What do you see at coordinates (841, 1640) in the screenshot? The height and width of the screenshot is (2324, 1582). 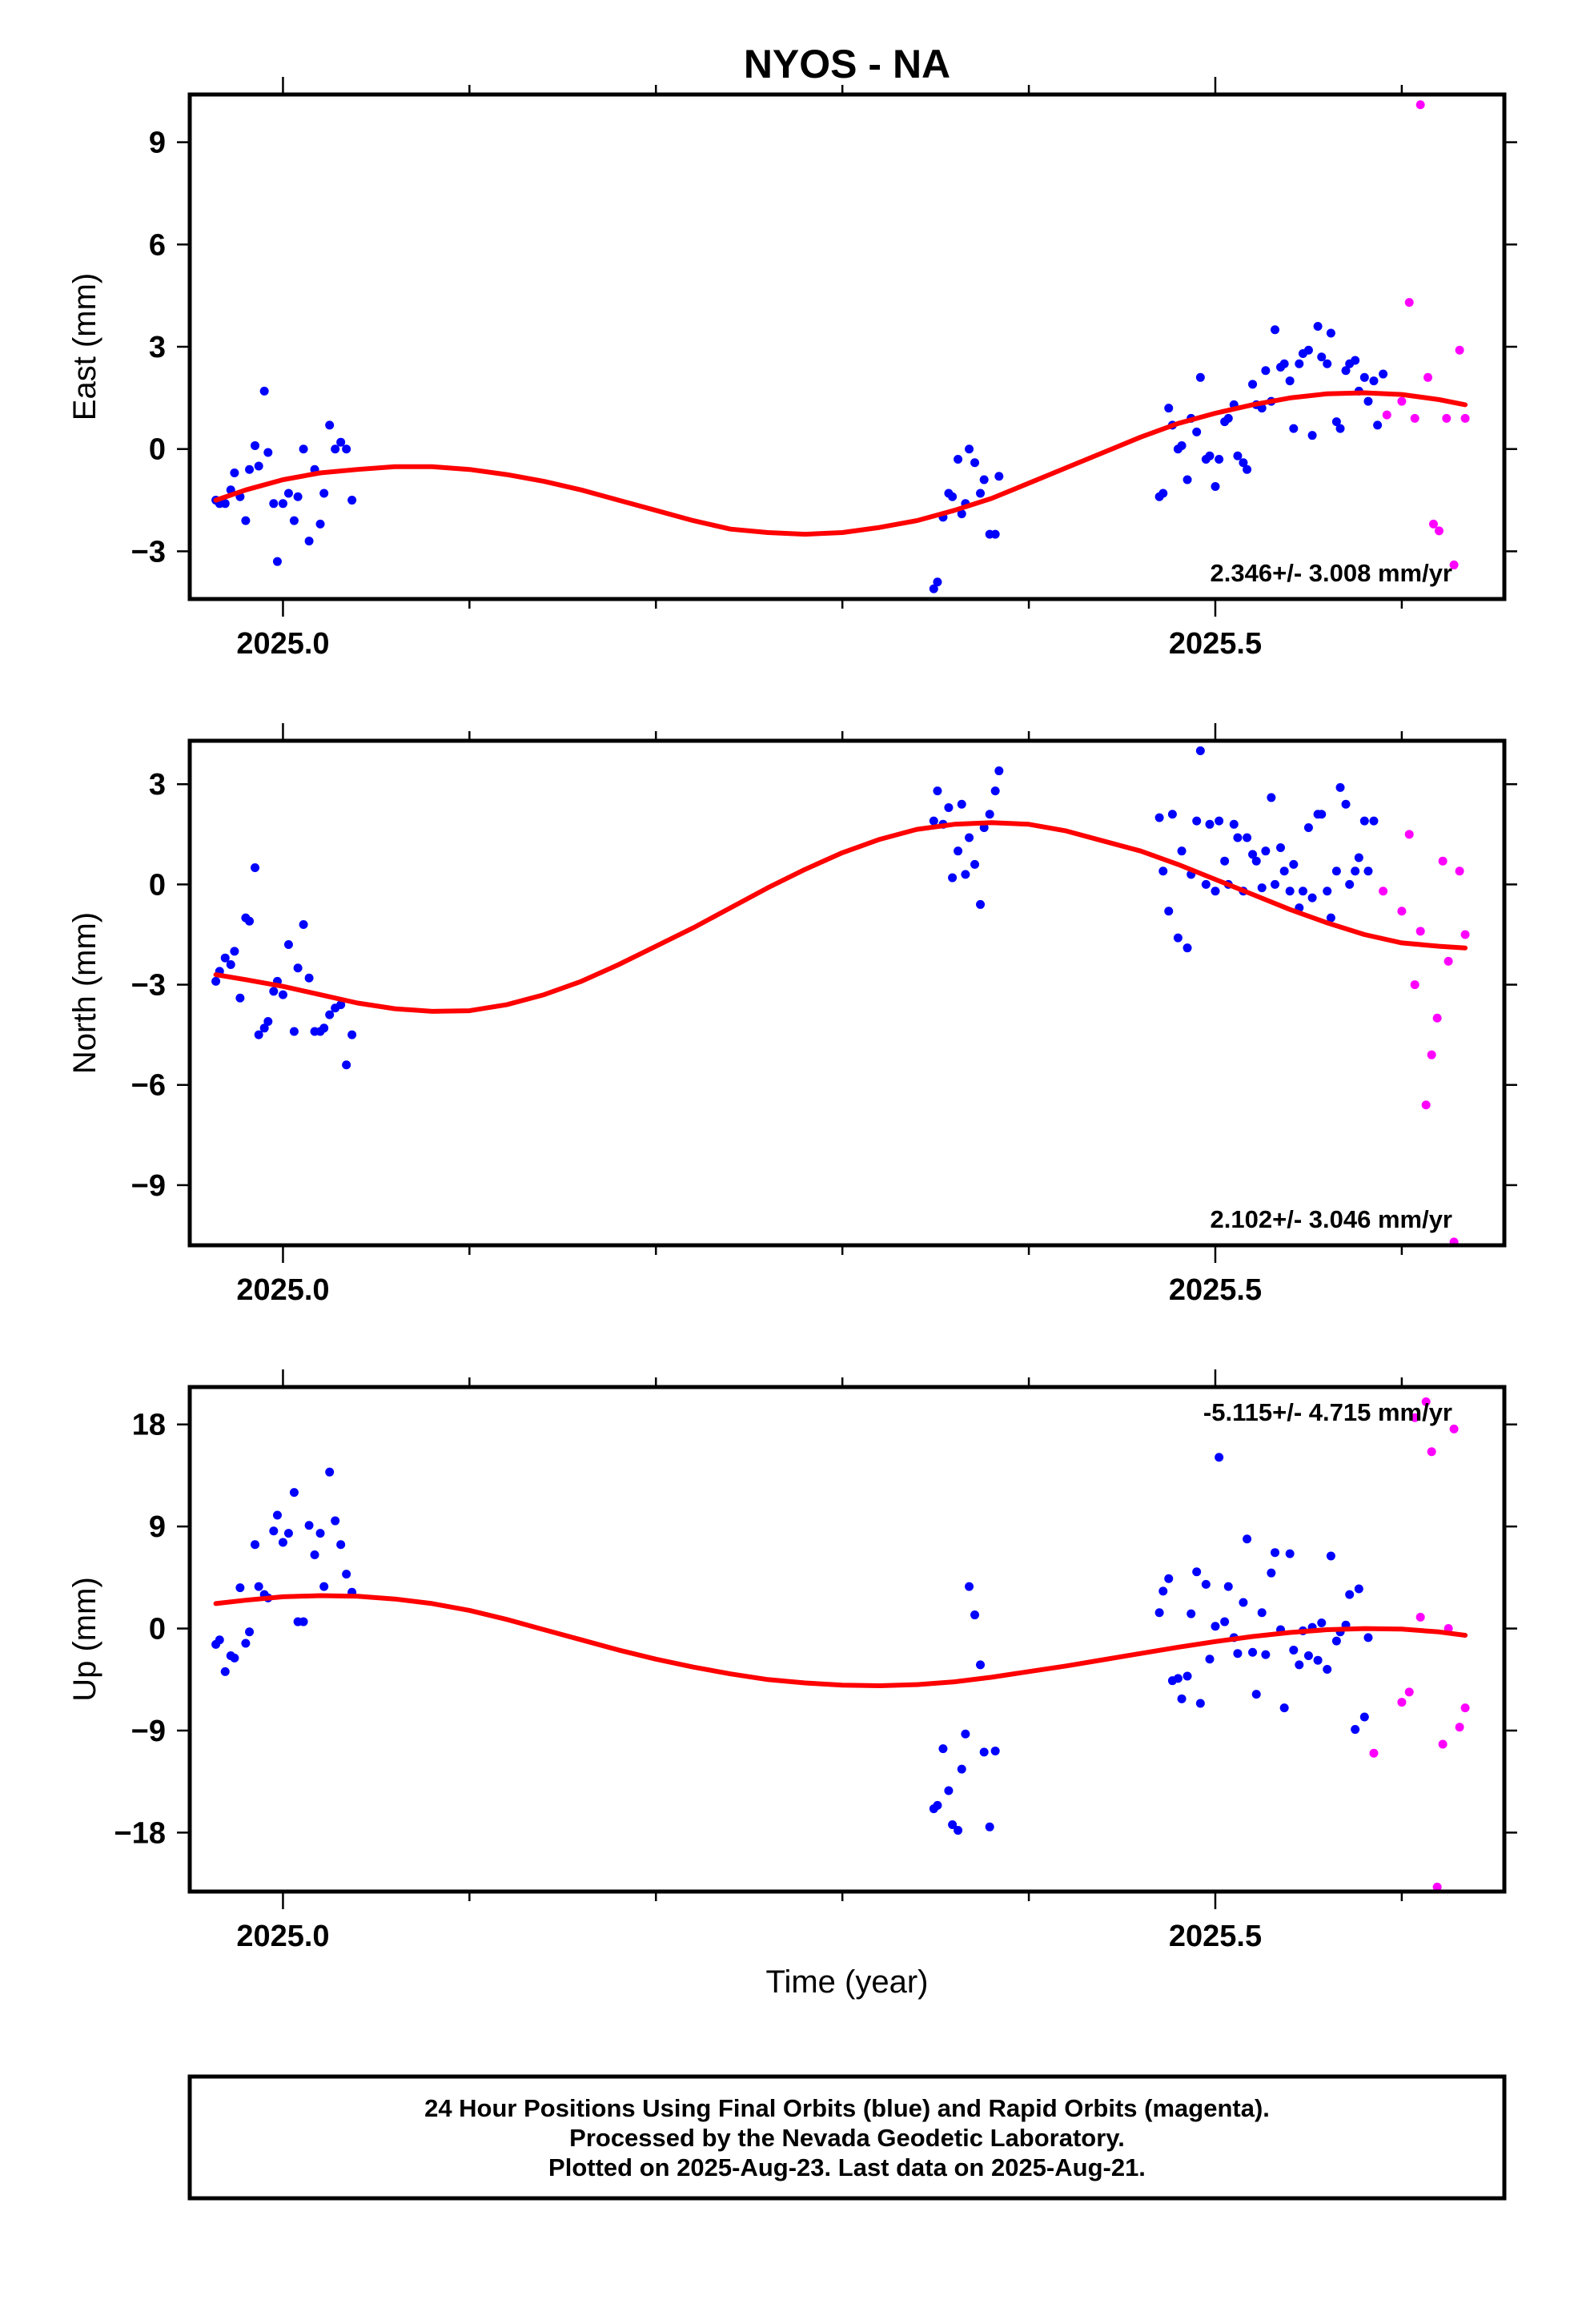 I see `up-model-curve` at bounding box center [841, 1640].